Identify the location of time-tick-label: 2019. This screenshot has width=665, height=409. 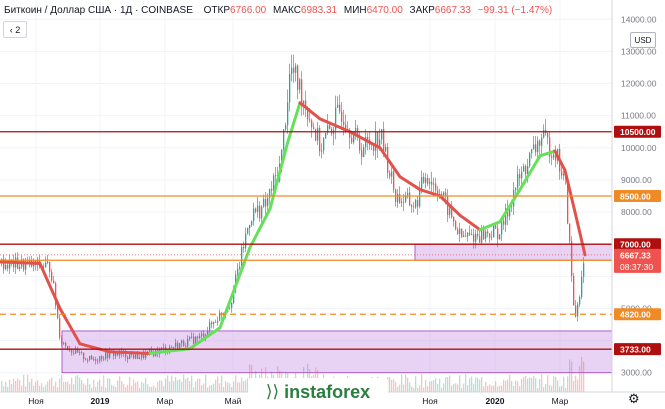
(100, 401).